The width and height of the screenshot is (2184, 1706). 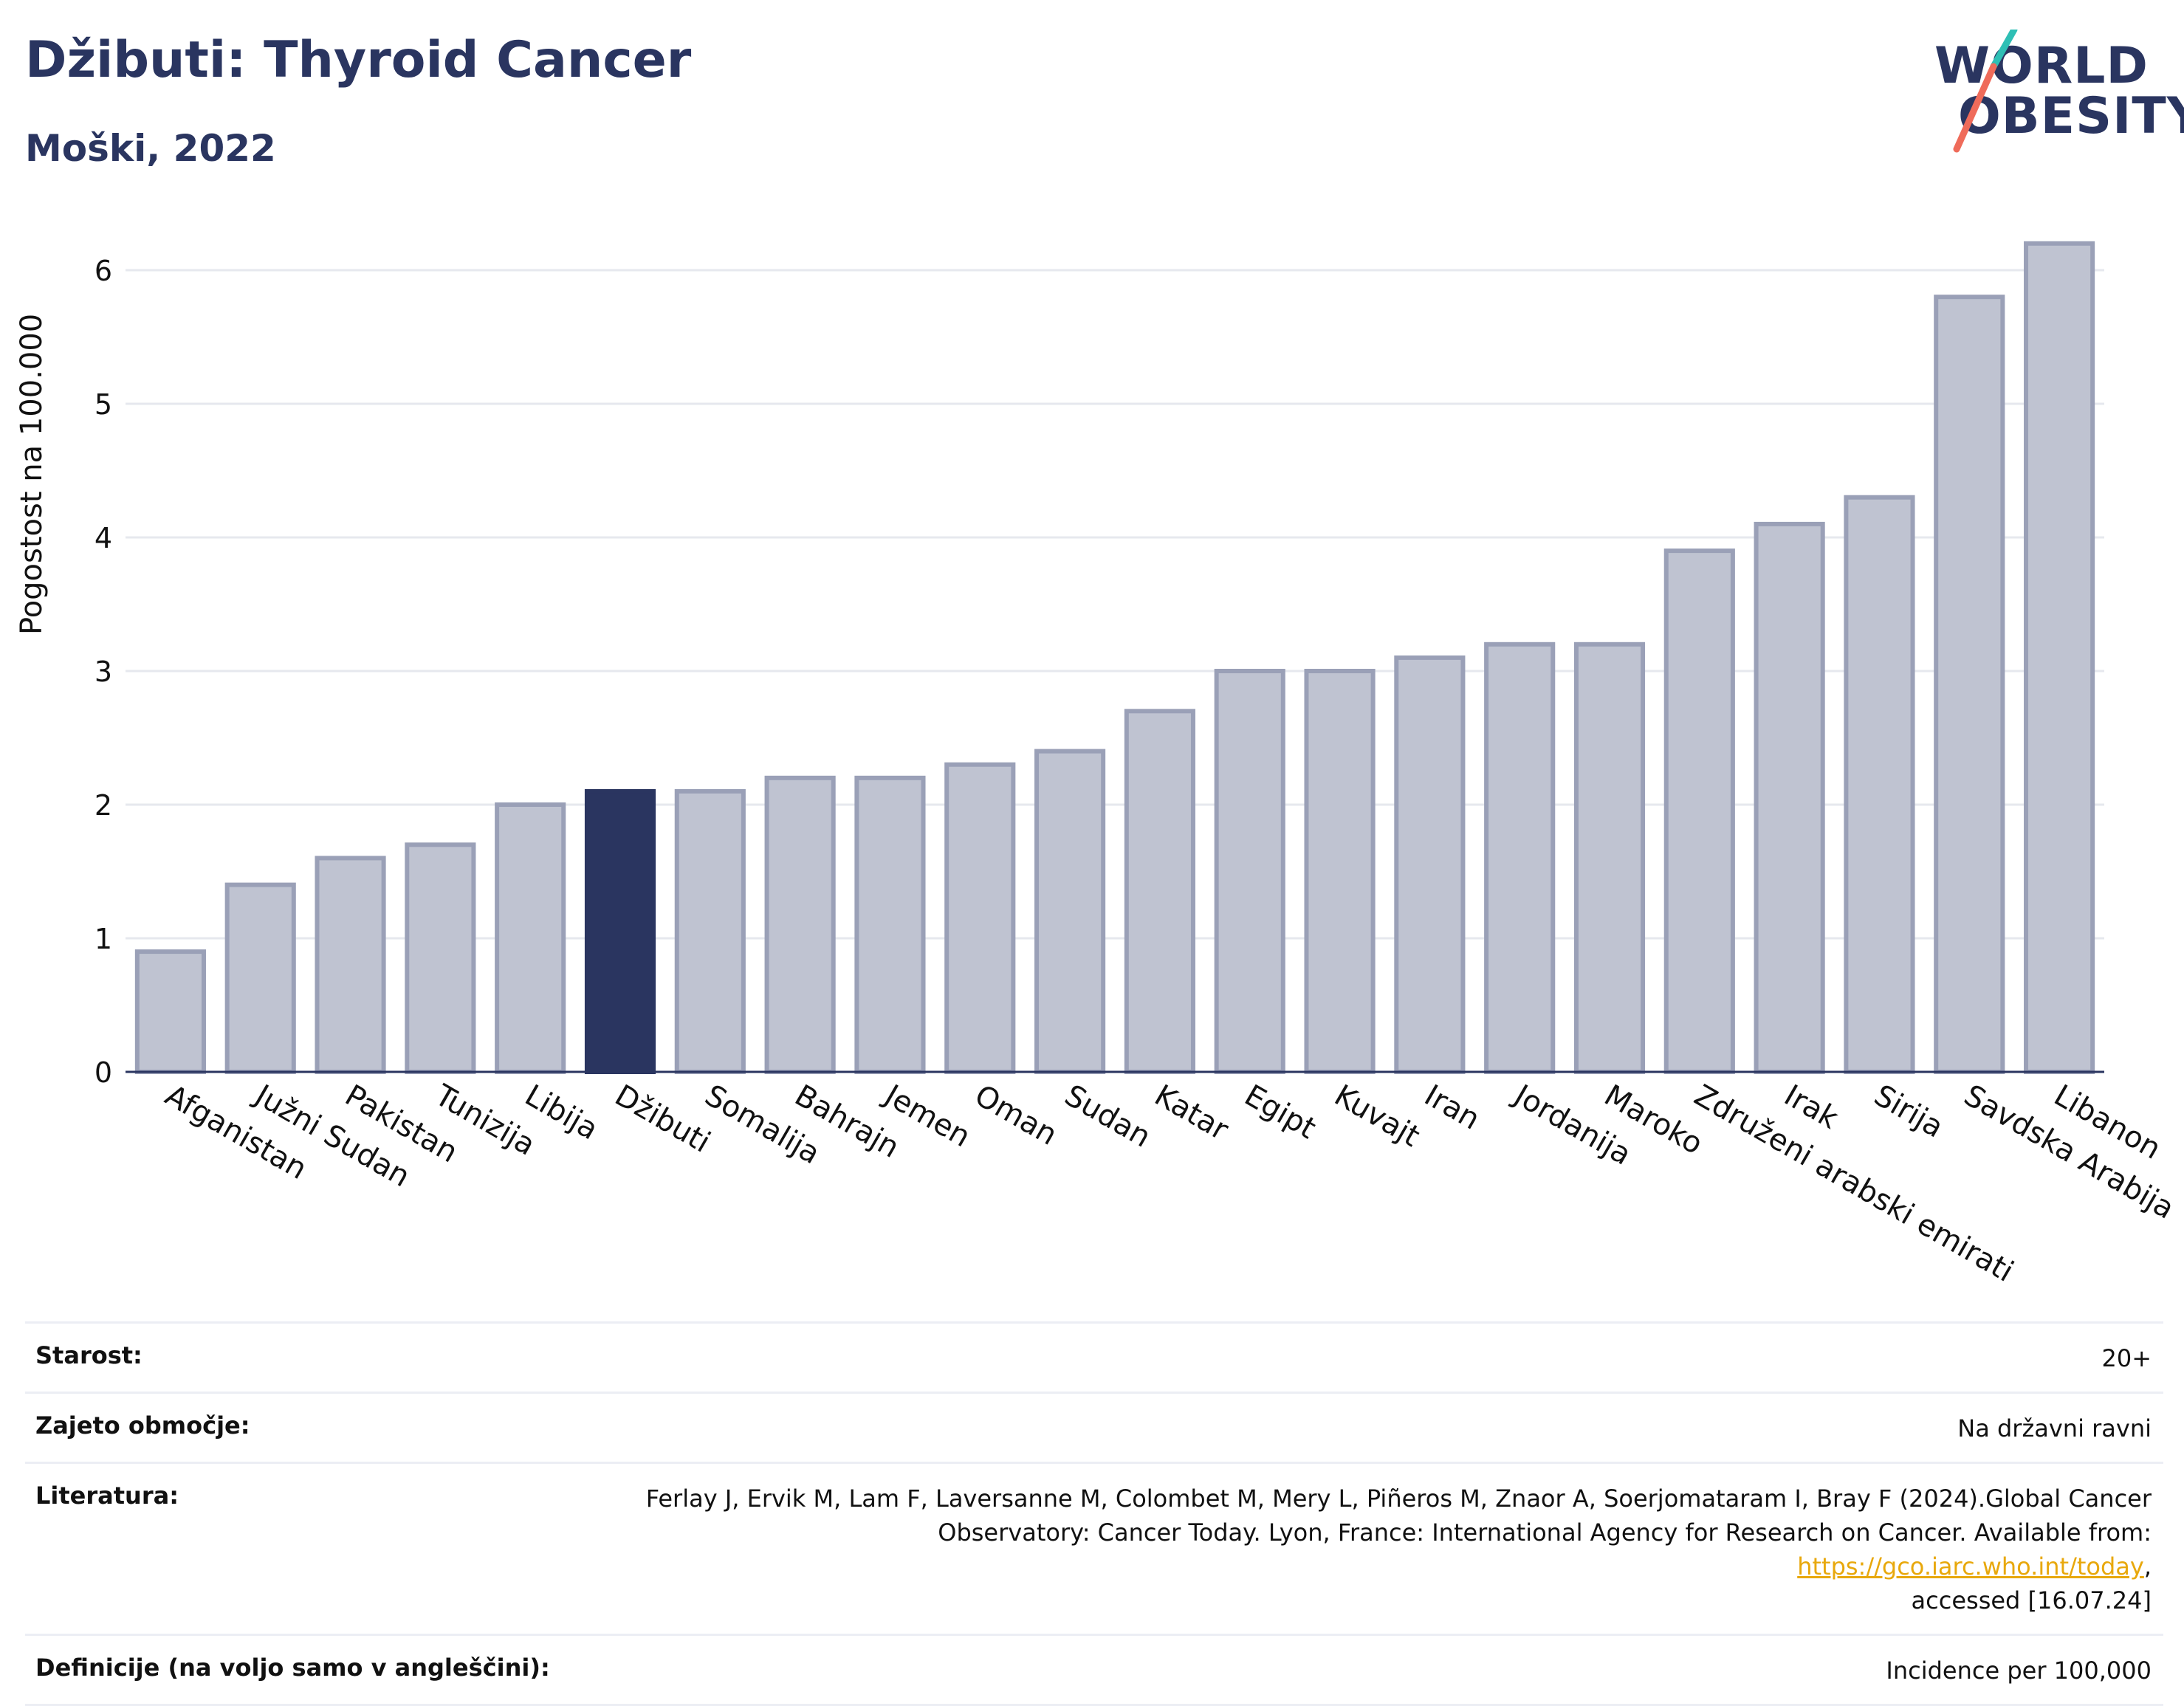 I want to click on info-row-coverage: Zajeto območje: Na državni ravni, so click(x=1094, y=1427).